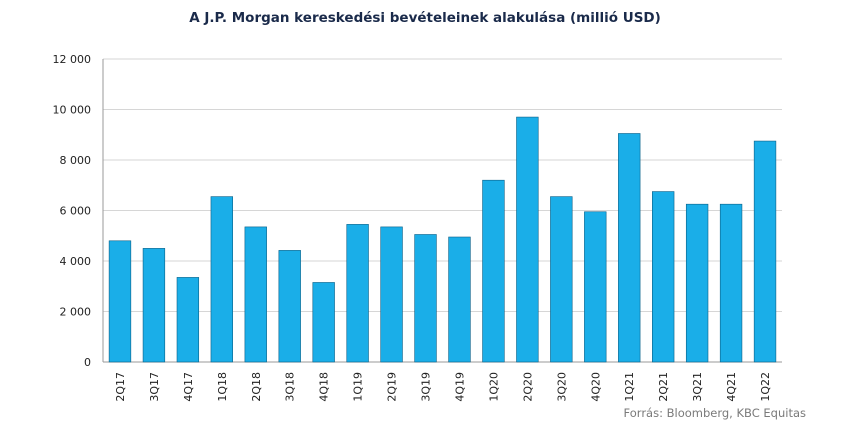  I want to click on x-tick-label: 1Q22, so click(765, 387).